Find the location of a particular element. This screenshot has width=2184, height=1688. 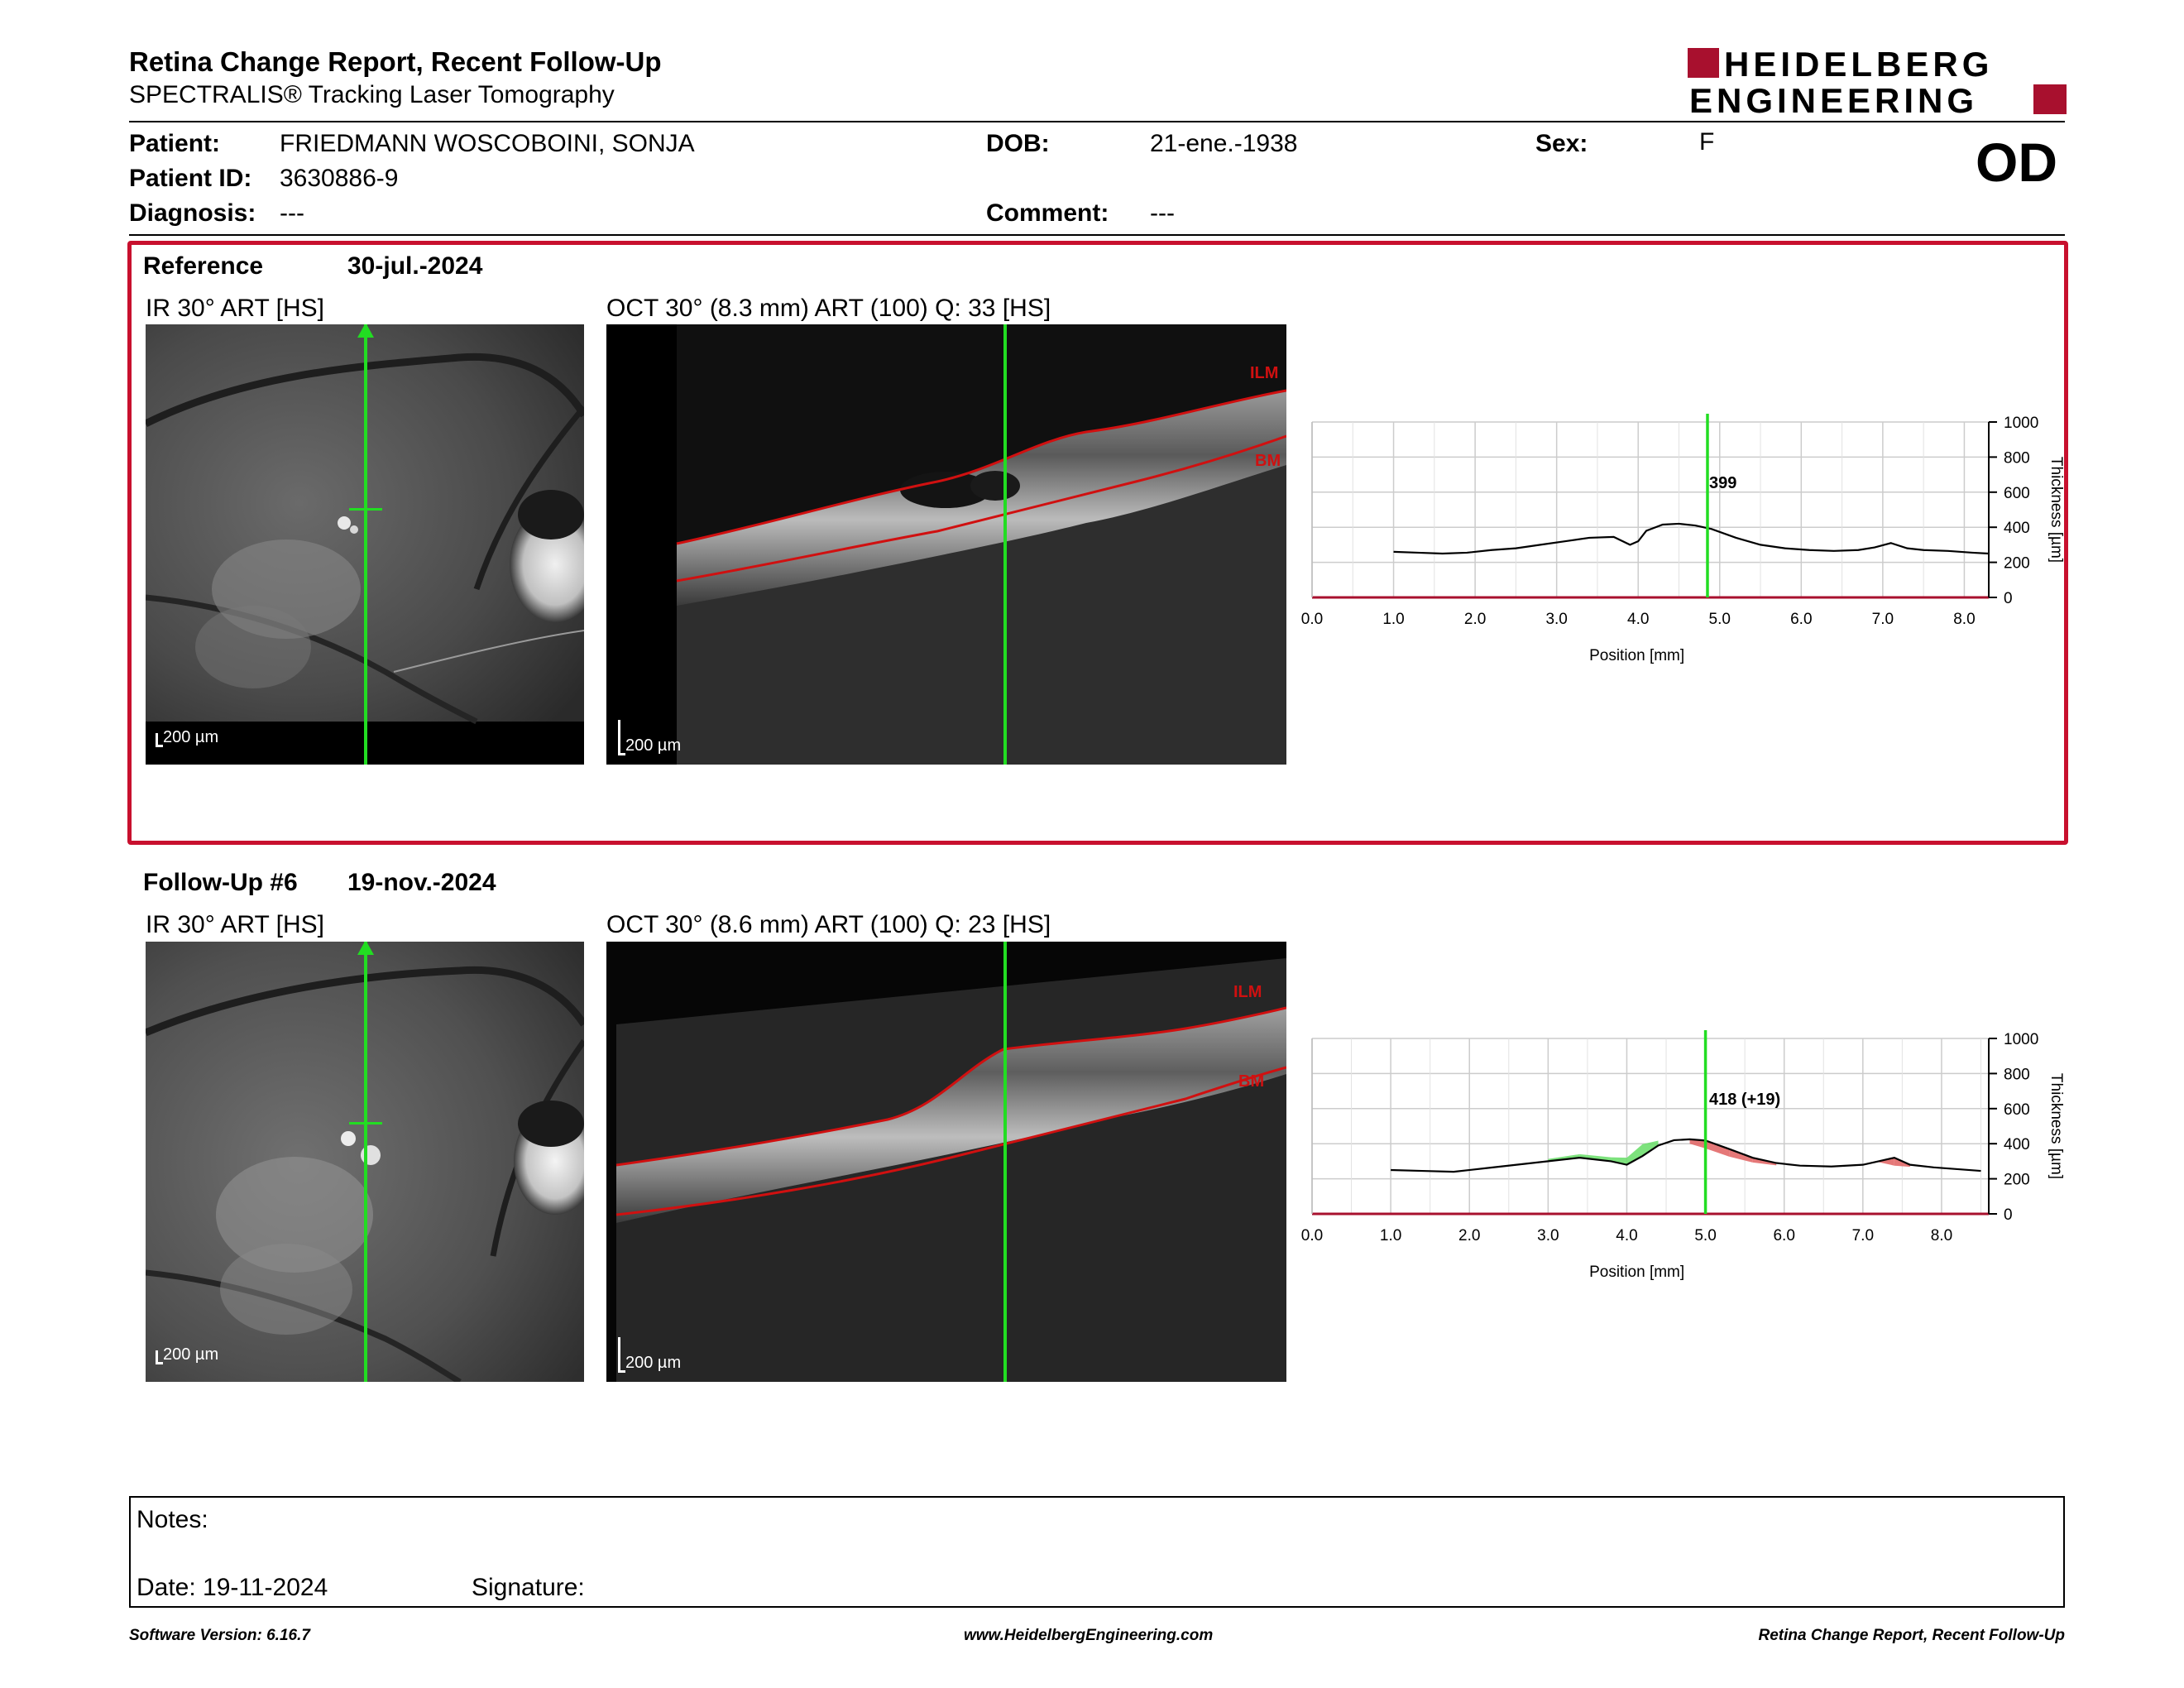

logo-graphic: HEIDELBERG ENGINEERING is located at coordinates (1877, 82).